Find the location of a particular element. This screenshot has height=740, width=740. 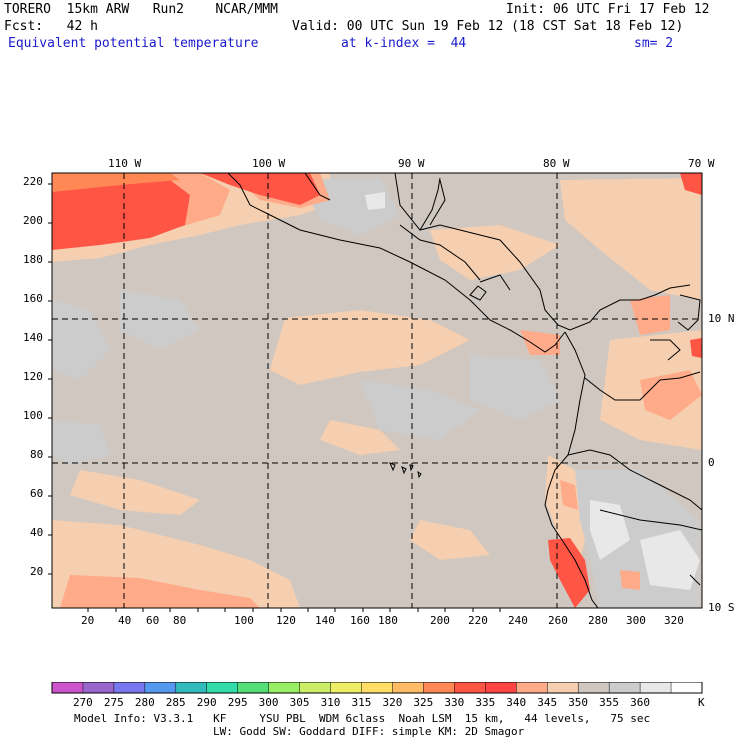

y-tick-label: 20 is located at coordinates (37, 571).